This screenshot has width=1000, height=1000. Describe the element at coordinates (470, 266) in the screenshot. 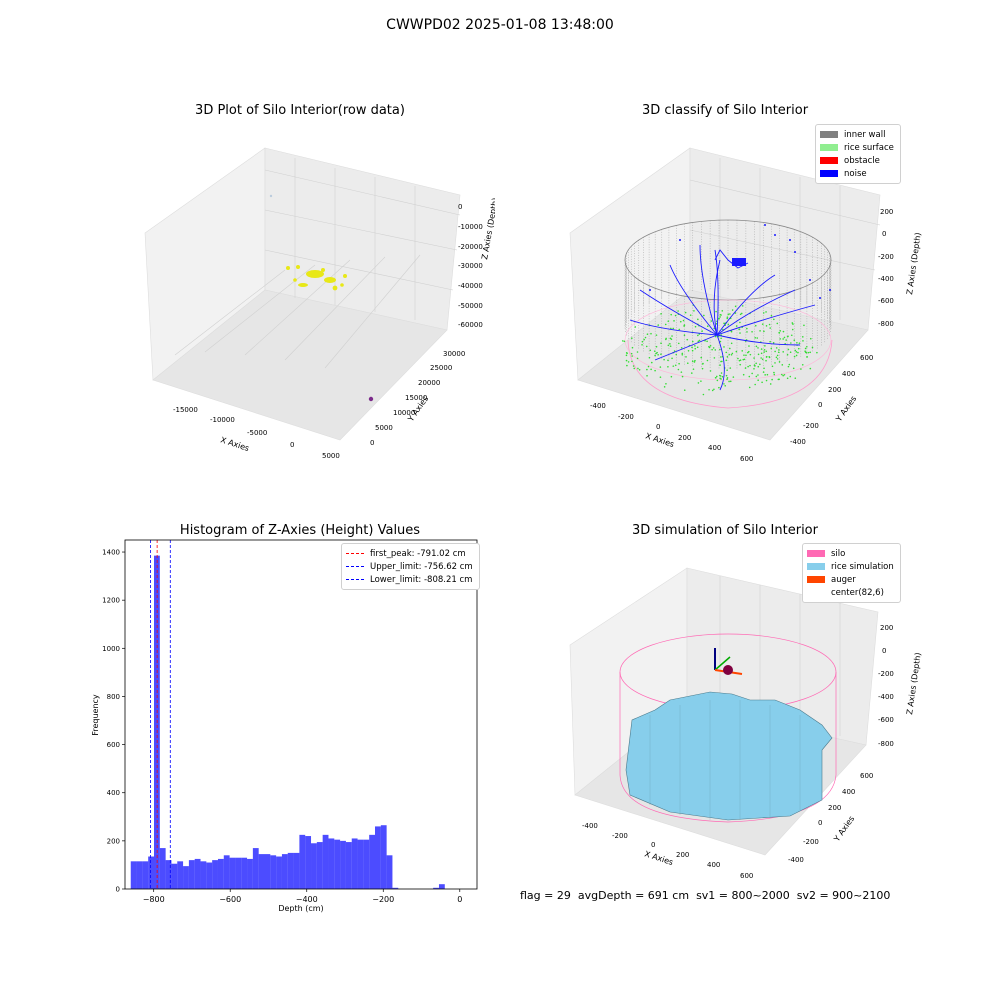

I see `svg-text: -30000` at that location.